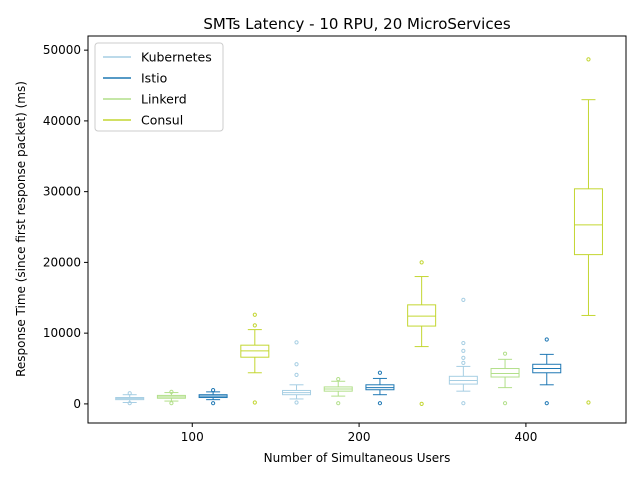 This screenshot has width=640, height=480. What do you see at coordinates (162, 120) in the screenshot?
I see `legend-label: Consul` at bounding box center [162, 120].